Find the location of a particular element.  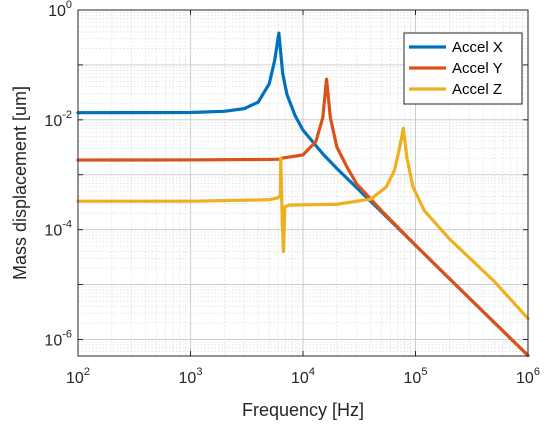

x-tick-label: 10⁶ is located at coordinates (528, 376).